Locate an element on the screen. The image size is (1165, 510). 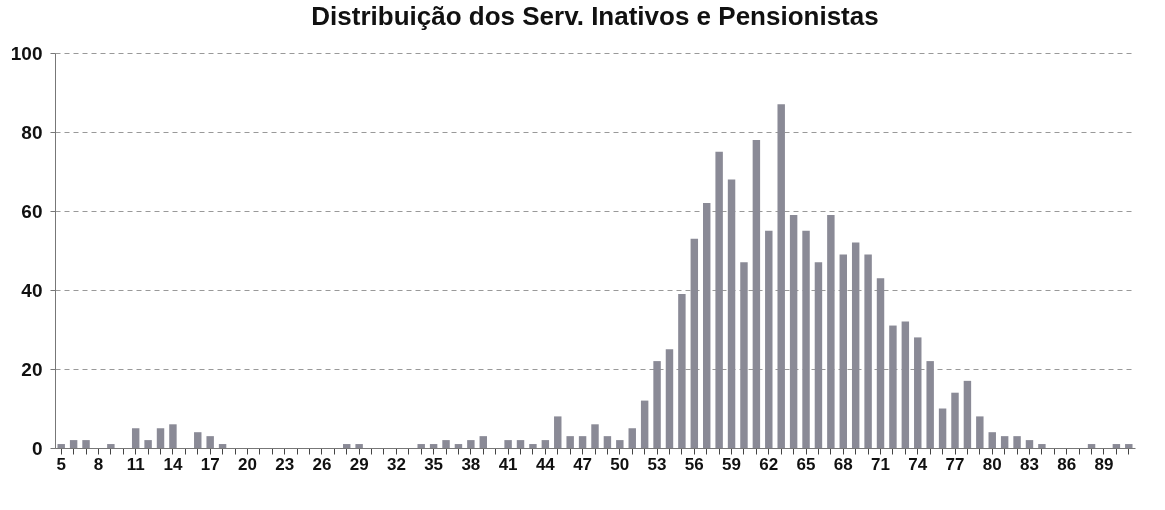
x-tick-label: 8 is located at coordinates (98, 464).